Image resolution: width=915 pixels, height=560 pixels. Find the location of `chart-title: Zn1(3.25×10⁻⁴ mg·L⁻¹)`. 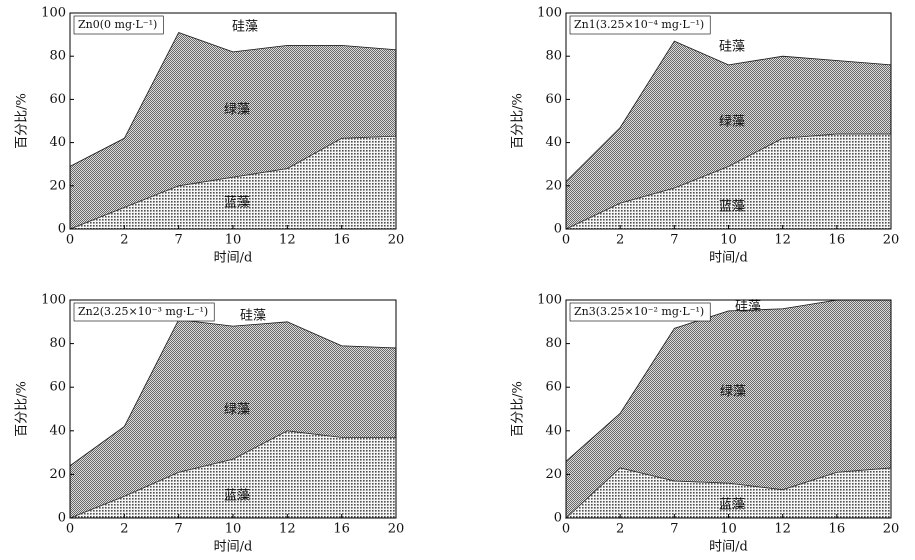

chart-title: Zn1(3.25×10⁻⁴ mg·L⁻¹) is located at coordinates (639, 24).